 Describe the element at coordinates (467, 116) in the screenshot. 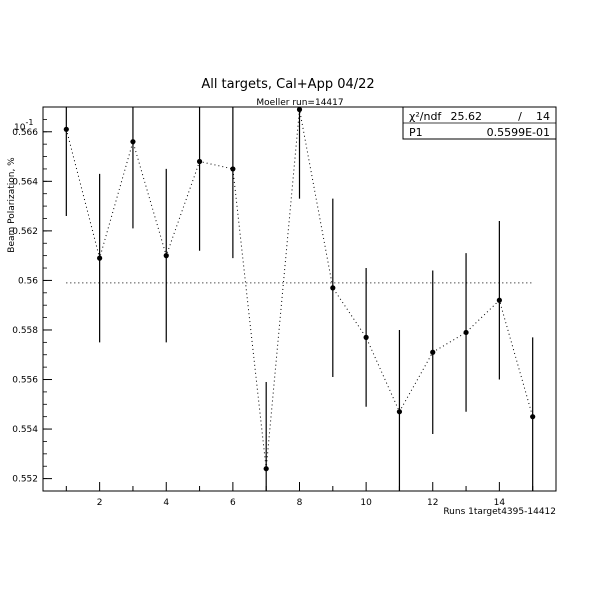

I see `chi2-value: 25.62` at that location.